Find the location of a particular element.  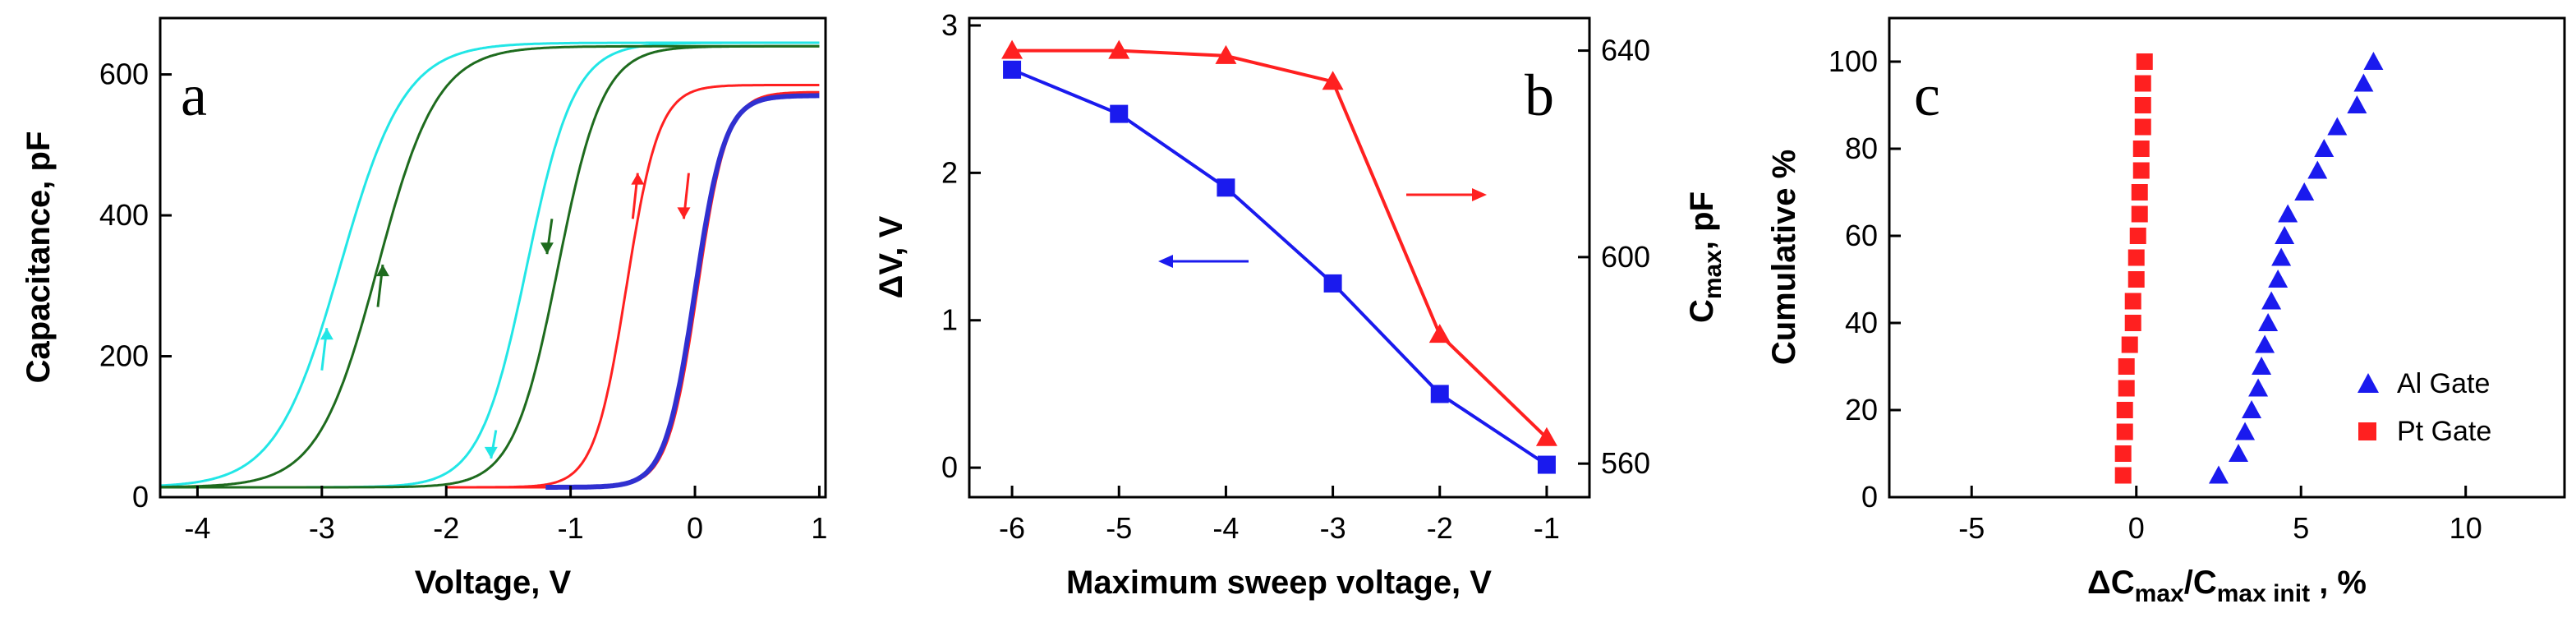

legend-al-marker is located at coordinates (2368, 383).